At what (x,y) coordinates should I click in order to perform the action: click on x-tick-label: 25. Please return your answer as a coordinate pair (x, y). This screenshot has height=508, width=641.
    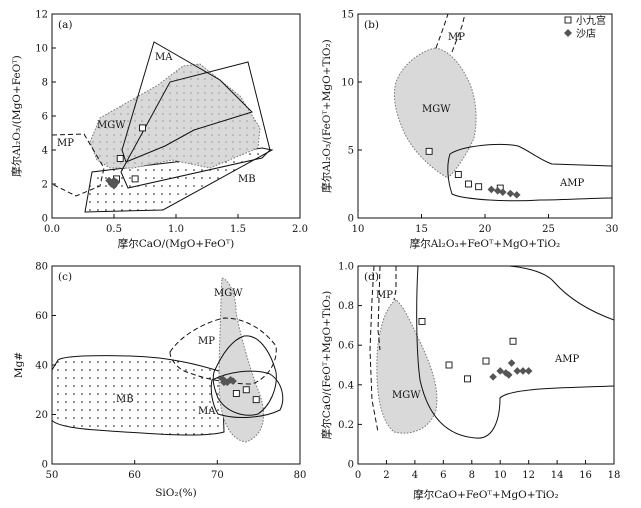
    Looking at the image, I should click on (548, 229).